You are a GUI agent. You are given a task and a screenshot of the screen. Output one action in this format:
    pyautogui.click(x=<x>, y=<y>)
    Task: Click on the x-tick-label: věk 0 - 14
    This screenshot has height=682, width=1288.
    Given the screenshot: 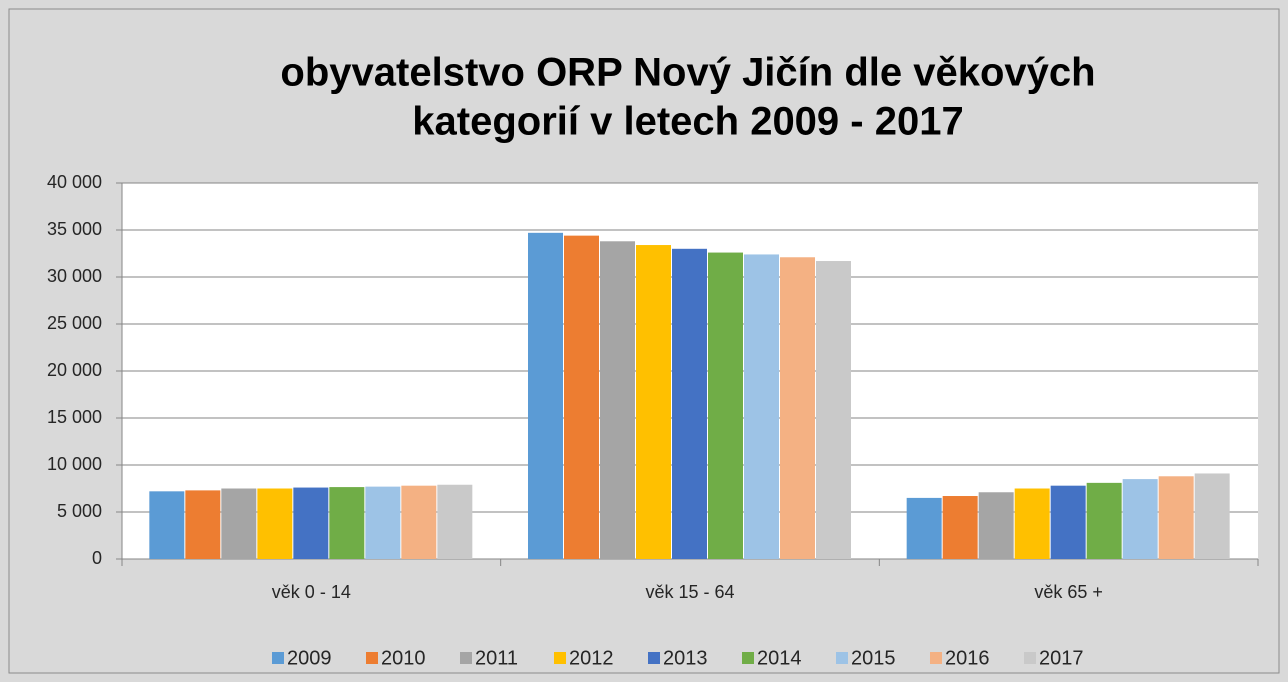 What is the action you would take?
    pyautogui.click(x=311, y=592)
    